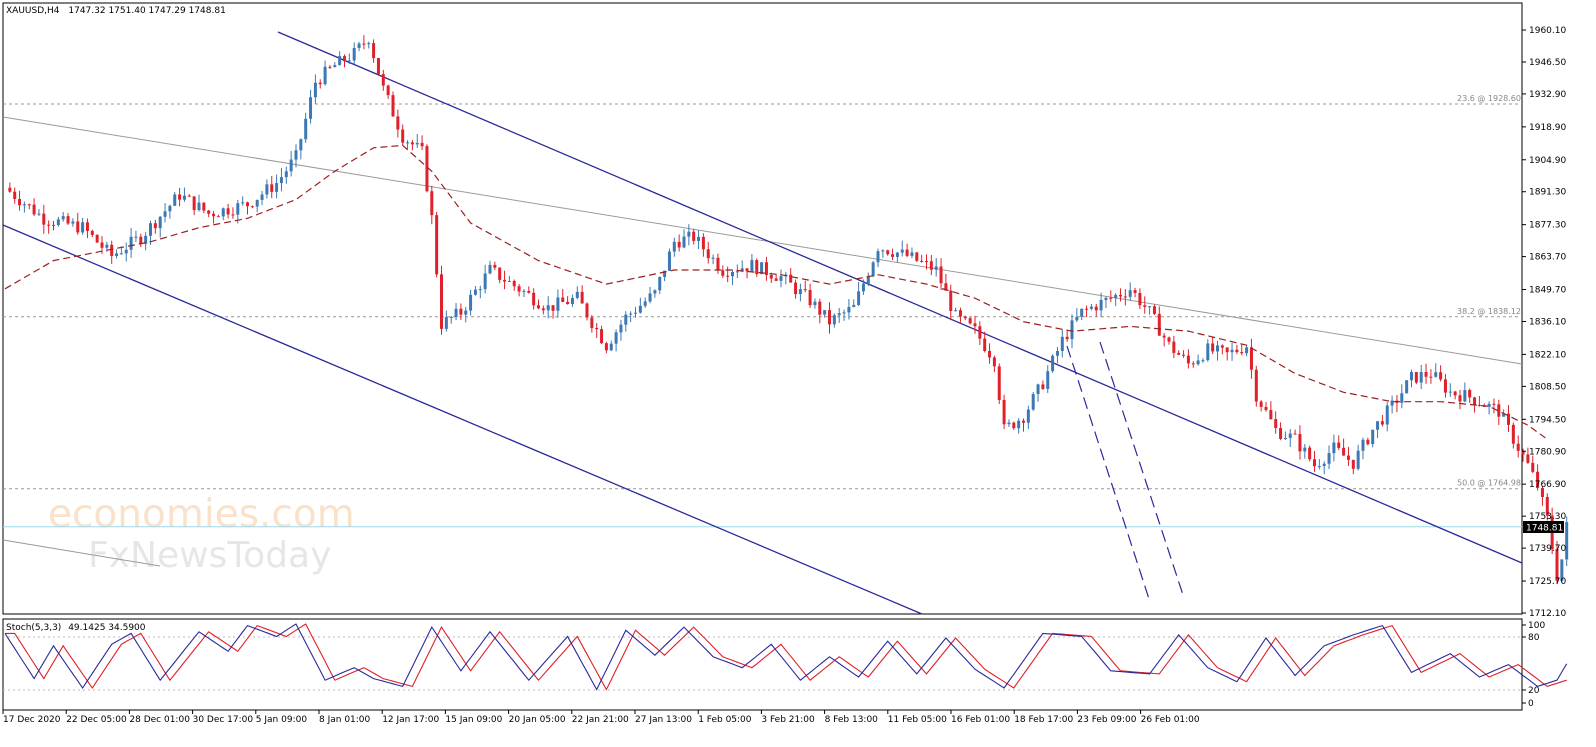 This screenshot has height=747, width=1596. What do you see at coordinates (1531, 704) in the screenshot?
I see `stoch-tick-label: 0` at bounding box center [1531, 704].